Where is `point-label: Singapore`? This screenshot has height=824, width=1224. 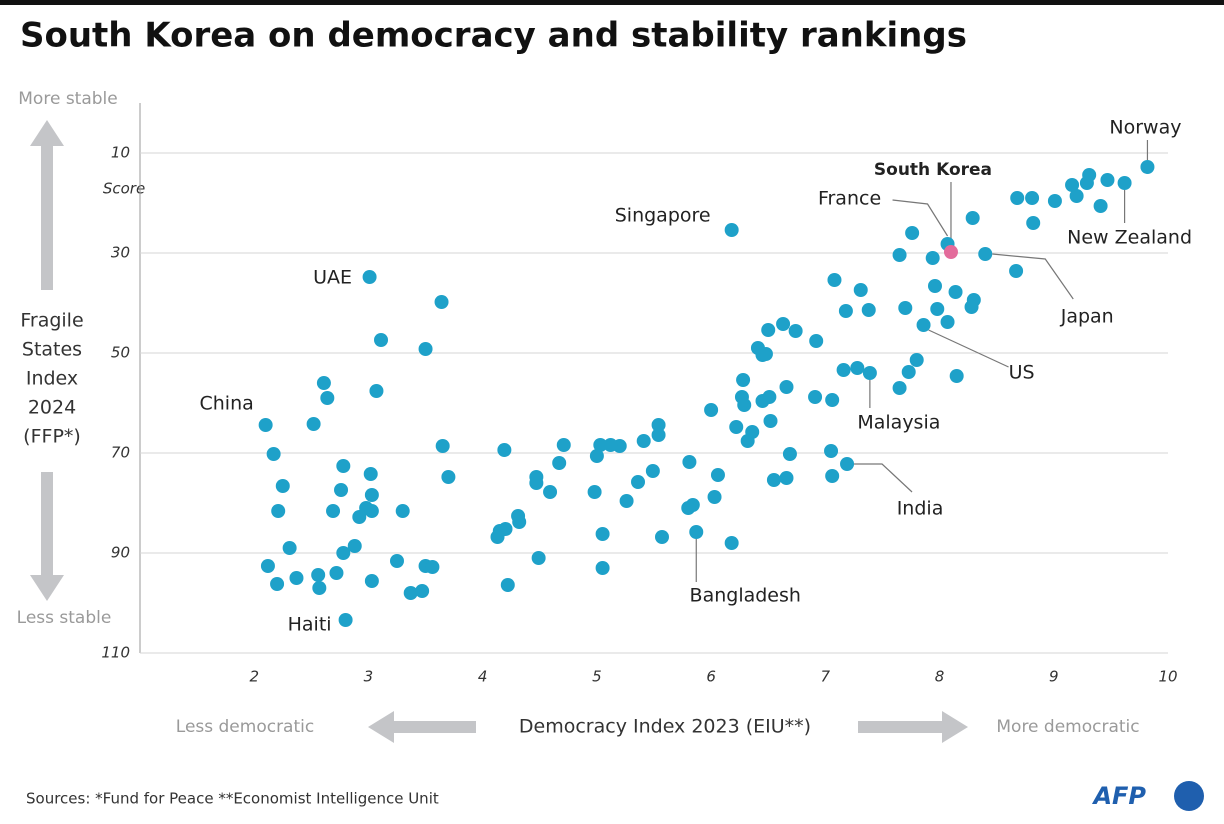
point-label: Singapore is located at coordinates (663, 216).